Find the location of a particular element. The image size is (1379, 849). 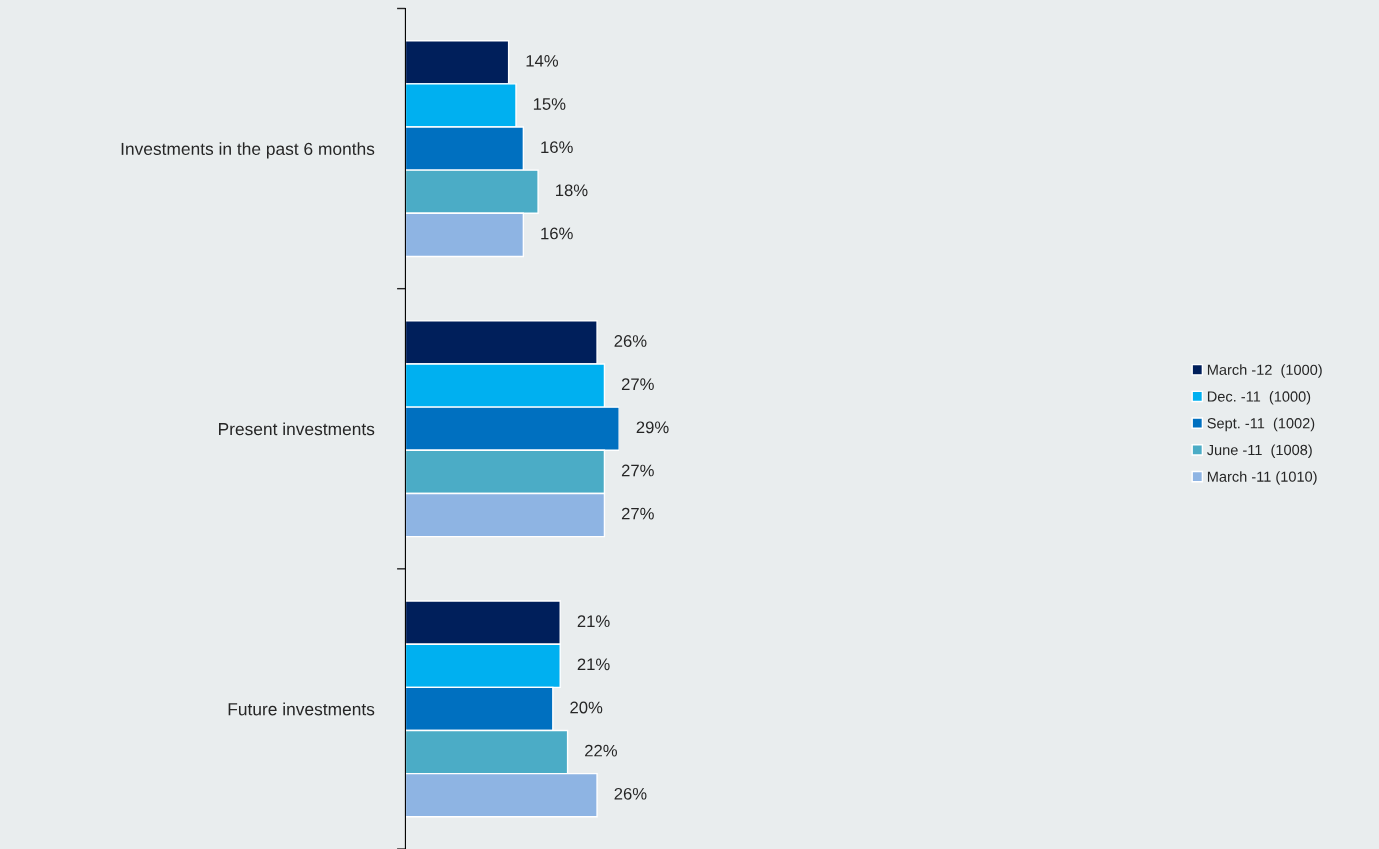

data-label: 22% is located at coordinates (601, 750).